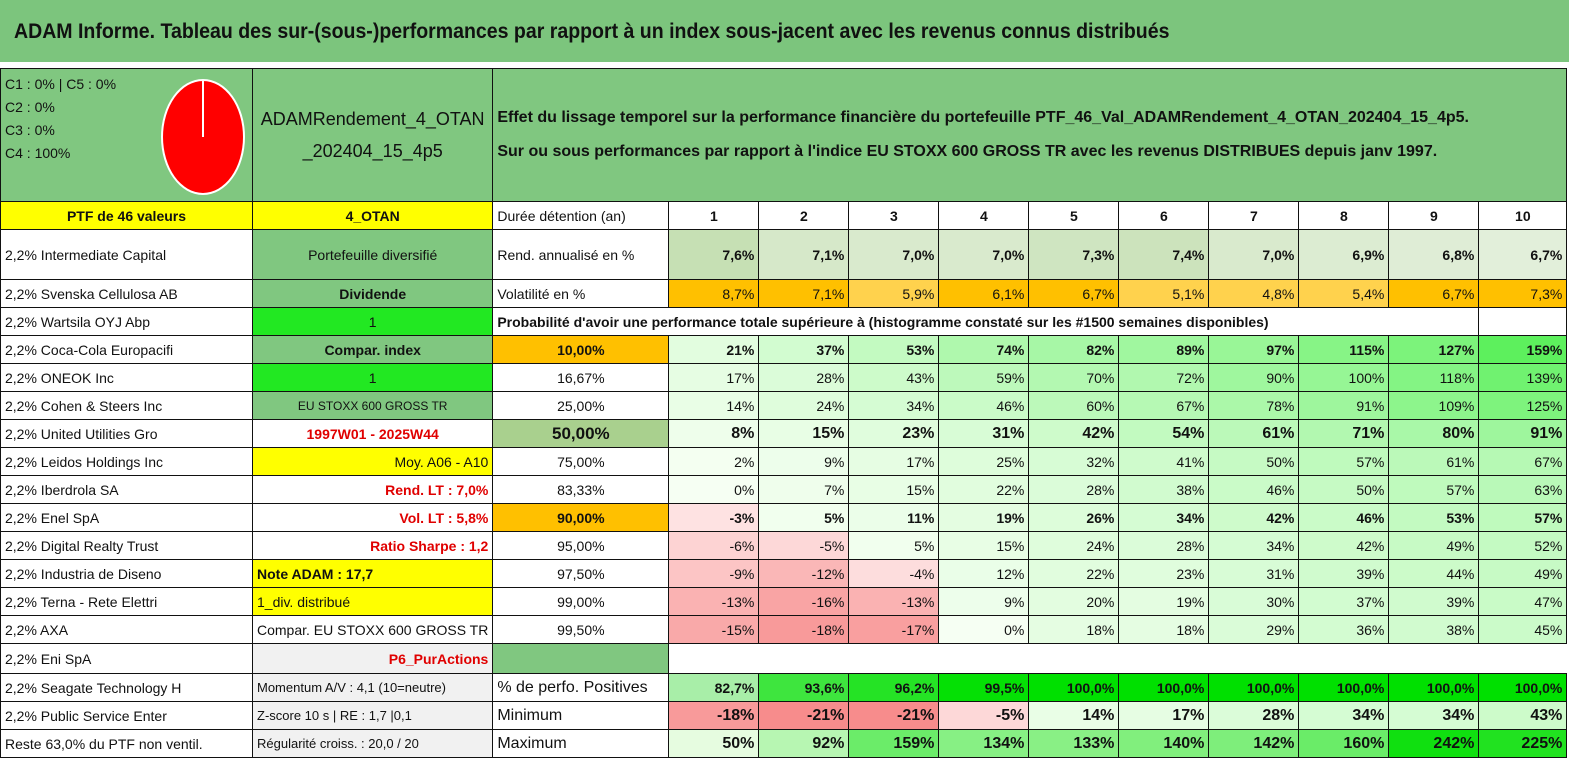 The width and height of the screenshot is (1569, 782). Describe the element at coordinates (984, 743) in the screenshot. I see `value-cell: 134%` at that location.